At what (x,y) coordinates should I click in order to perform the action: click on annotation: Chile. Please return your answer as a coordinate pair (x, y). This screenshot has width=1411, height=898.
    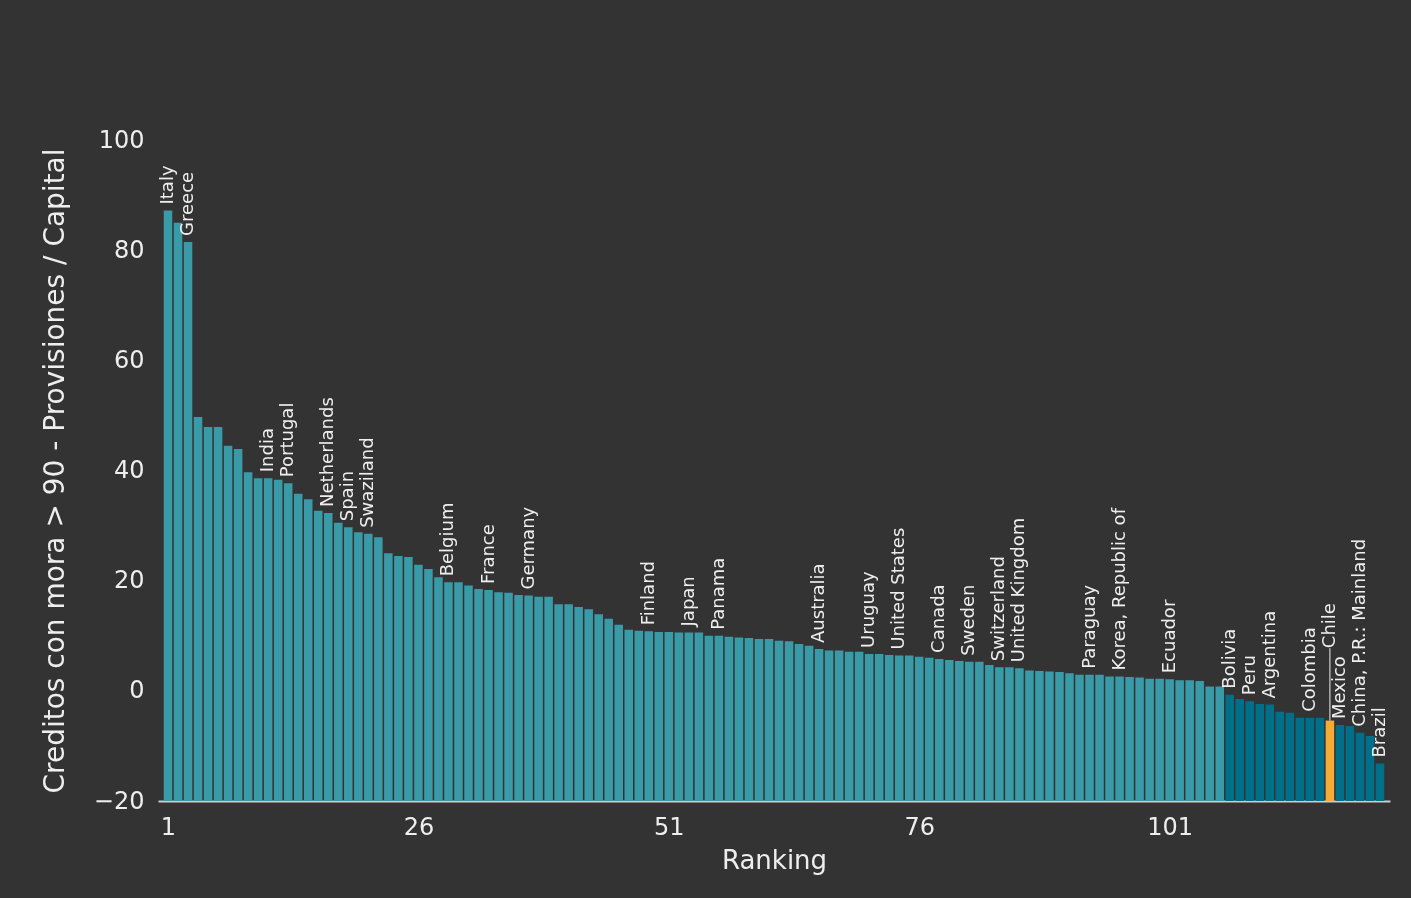
    Looking at the image, I should click on (1328, 626).